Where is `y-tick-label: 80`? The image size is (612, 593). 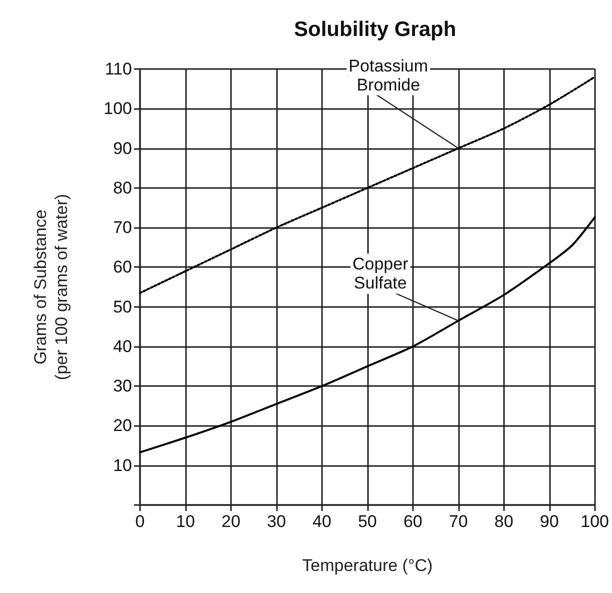 y-tick-label: 80 is located at coordinates (122, 188).